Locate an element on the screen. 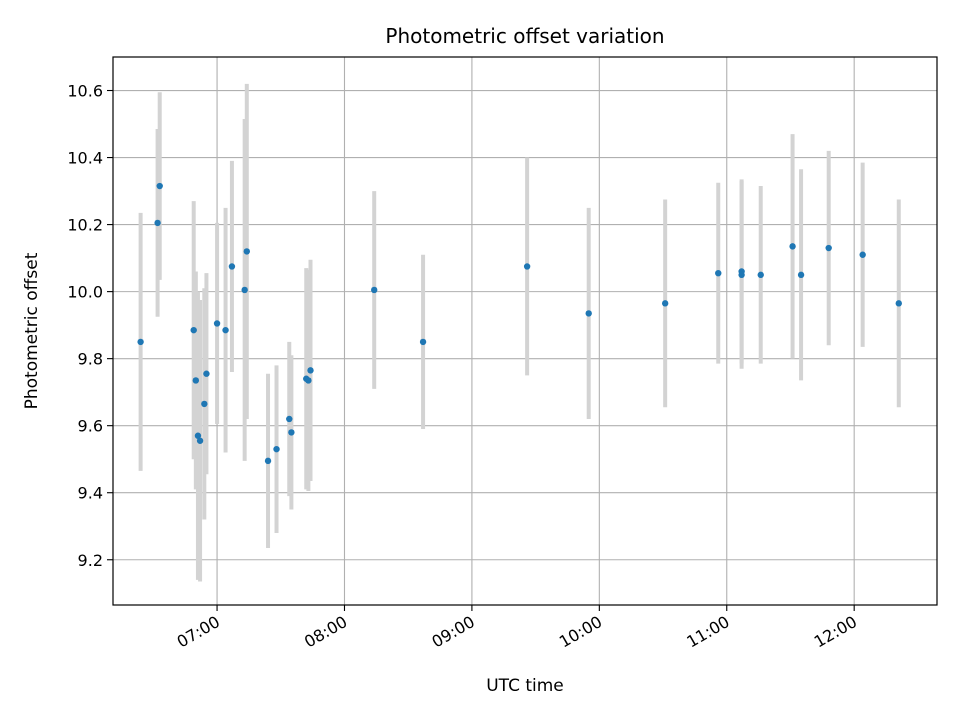 This screenshot has width=960, height=720. y-tick-label: 10.2 is located at coordinates (85, 225).